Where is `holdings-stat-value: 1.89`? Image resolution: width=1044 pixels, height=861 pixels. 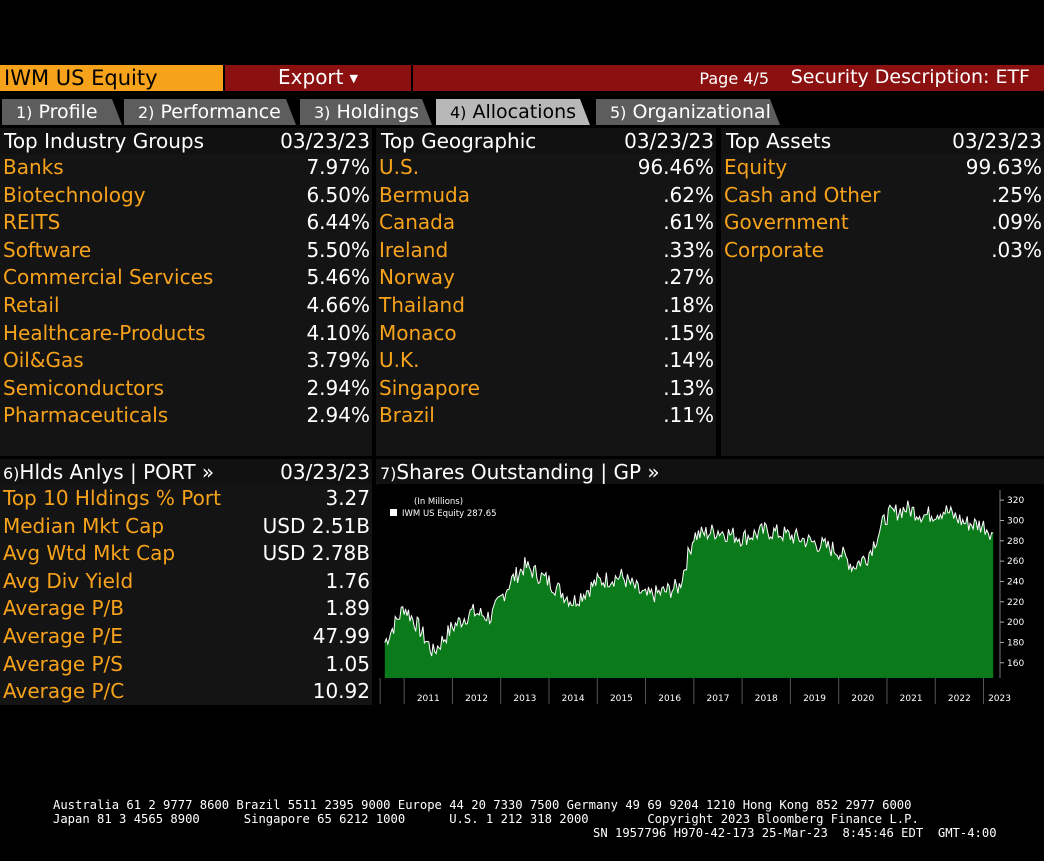 holdings-stat-value: 1.89 is located at coordinates (347, 608).